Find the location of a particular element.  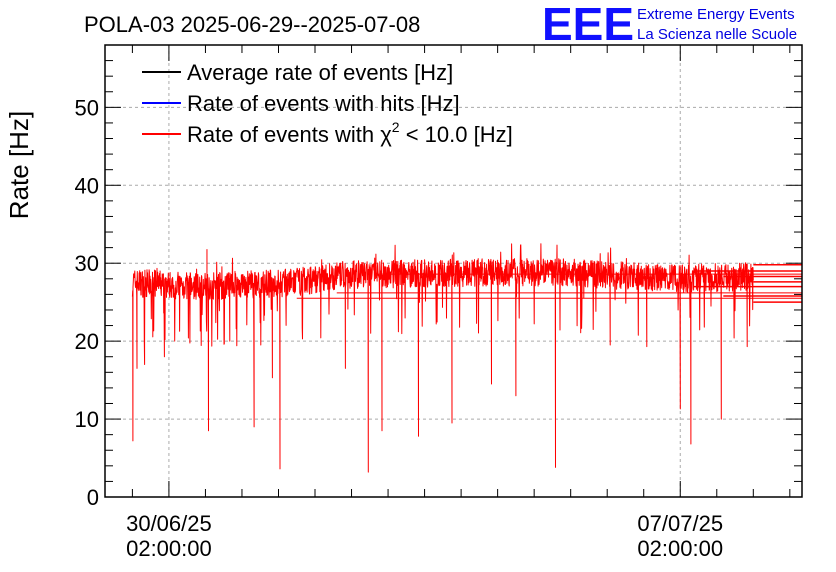

legend-label-hits: Rate of events with hits [Hz] is located at coordinates (323, 103).